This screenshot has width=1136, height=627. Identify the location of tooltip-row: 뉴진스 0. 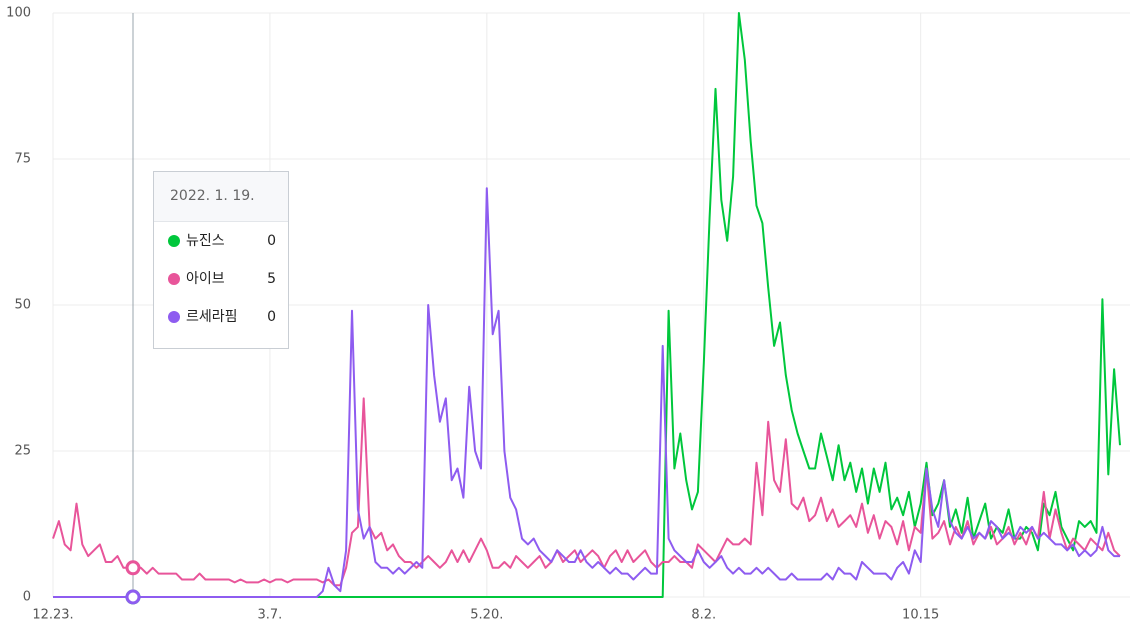
(221, 241).